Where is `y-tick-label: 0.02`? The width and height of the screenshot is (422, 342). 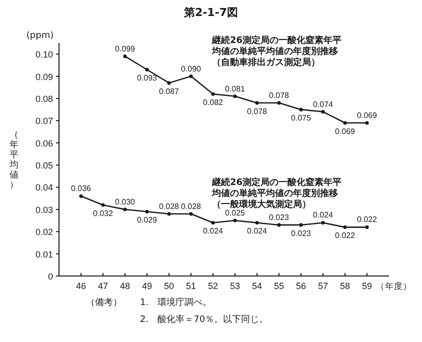
y-tick-label: 0.02 is located at coordinates (44, 232).